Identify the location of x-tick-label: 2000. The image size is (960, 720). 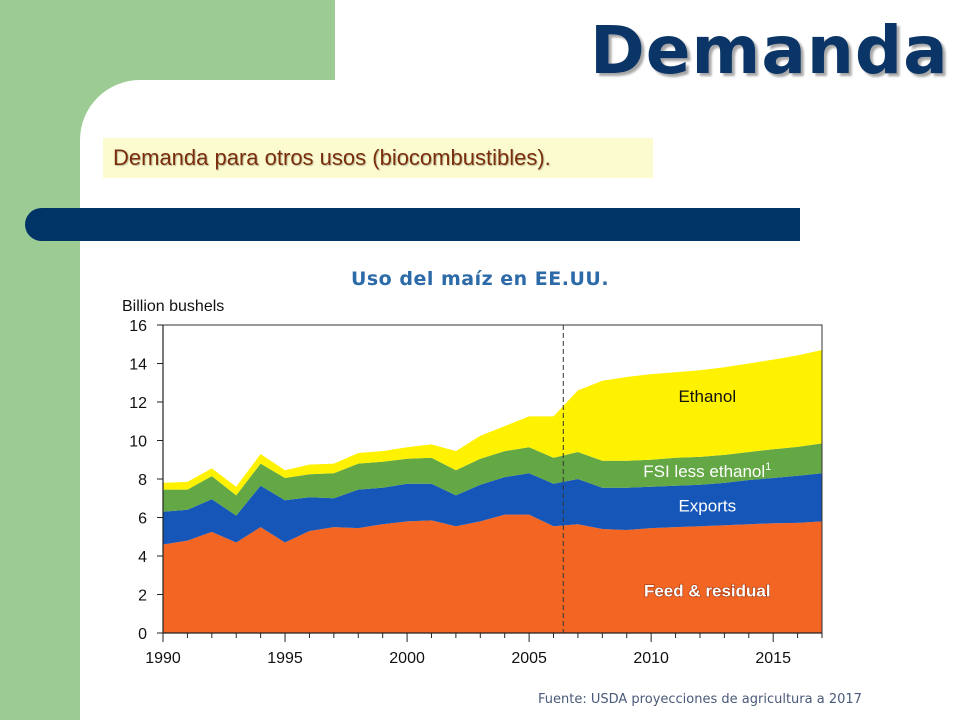
(407, 658).